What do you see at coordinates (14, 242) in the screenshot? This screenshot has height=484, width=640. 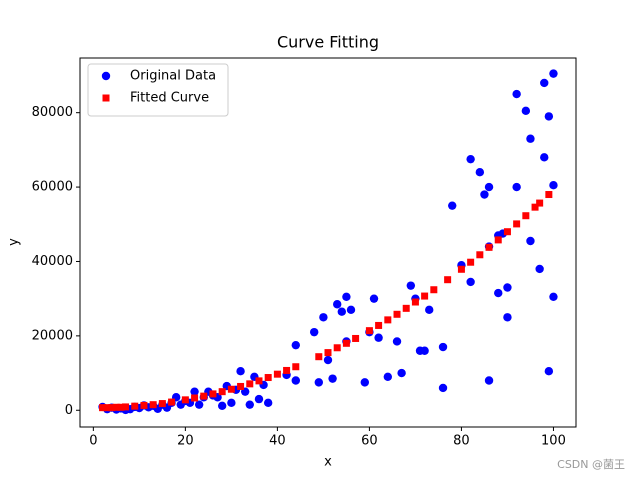 I see `y-axis-label: y` at bounding box center [14, 242].